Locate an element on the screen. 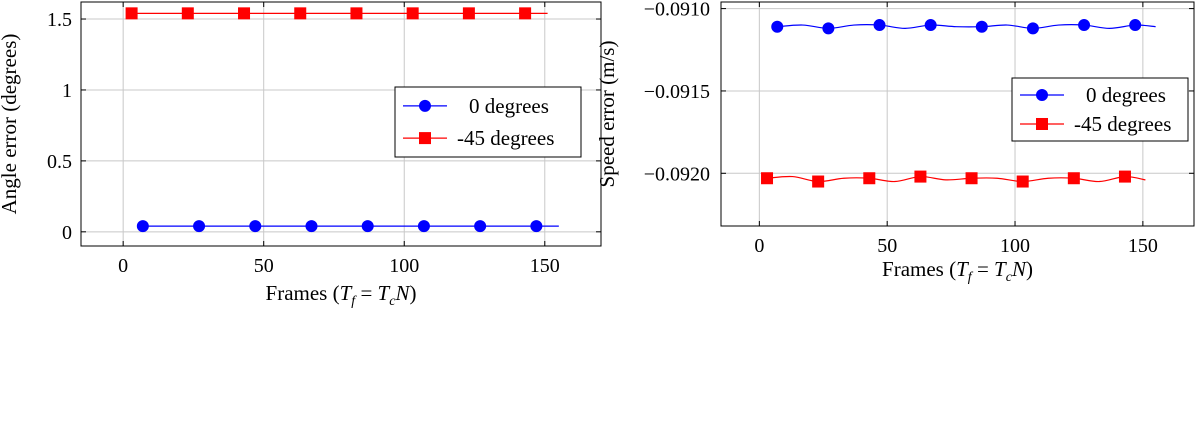 The width and height of the screenshot is (1200, 428). y-tick-label: 0.5 is located at coordinates (59, 162).